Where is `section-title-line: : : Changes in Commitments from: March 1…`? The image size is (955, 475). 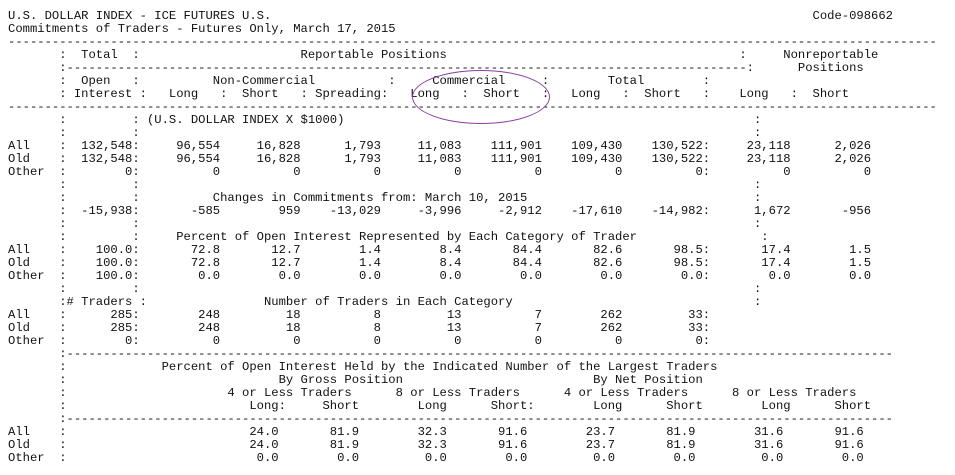 section-title-line: : : Changes in Commitments from: March 1… is located at coordinates (385, 198).